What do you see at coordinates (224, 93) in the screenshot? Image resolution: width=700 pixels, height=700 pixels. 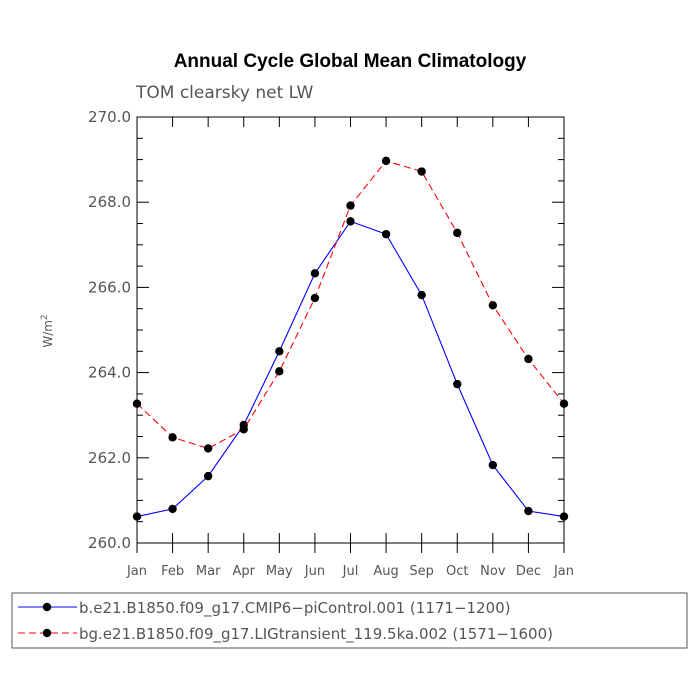 I see `chart-subtitle: TOM clearsky net LW` at bounding box center [224, 93].